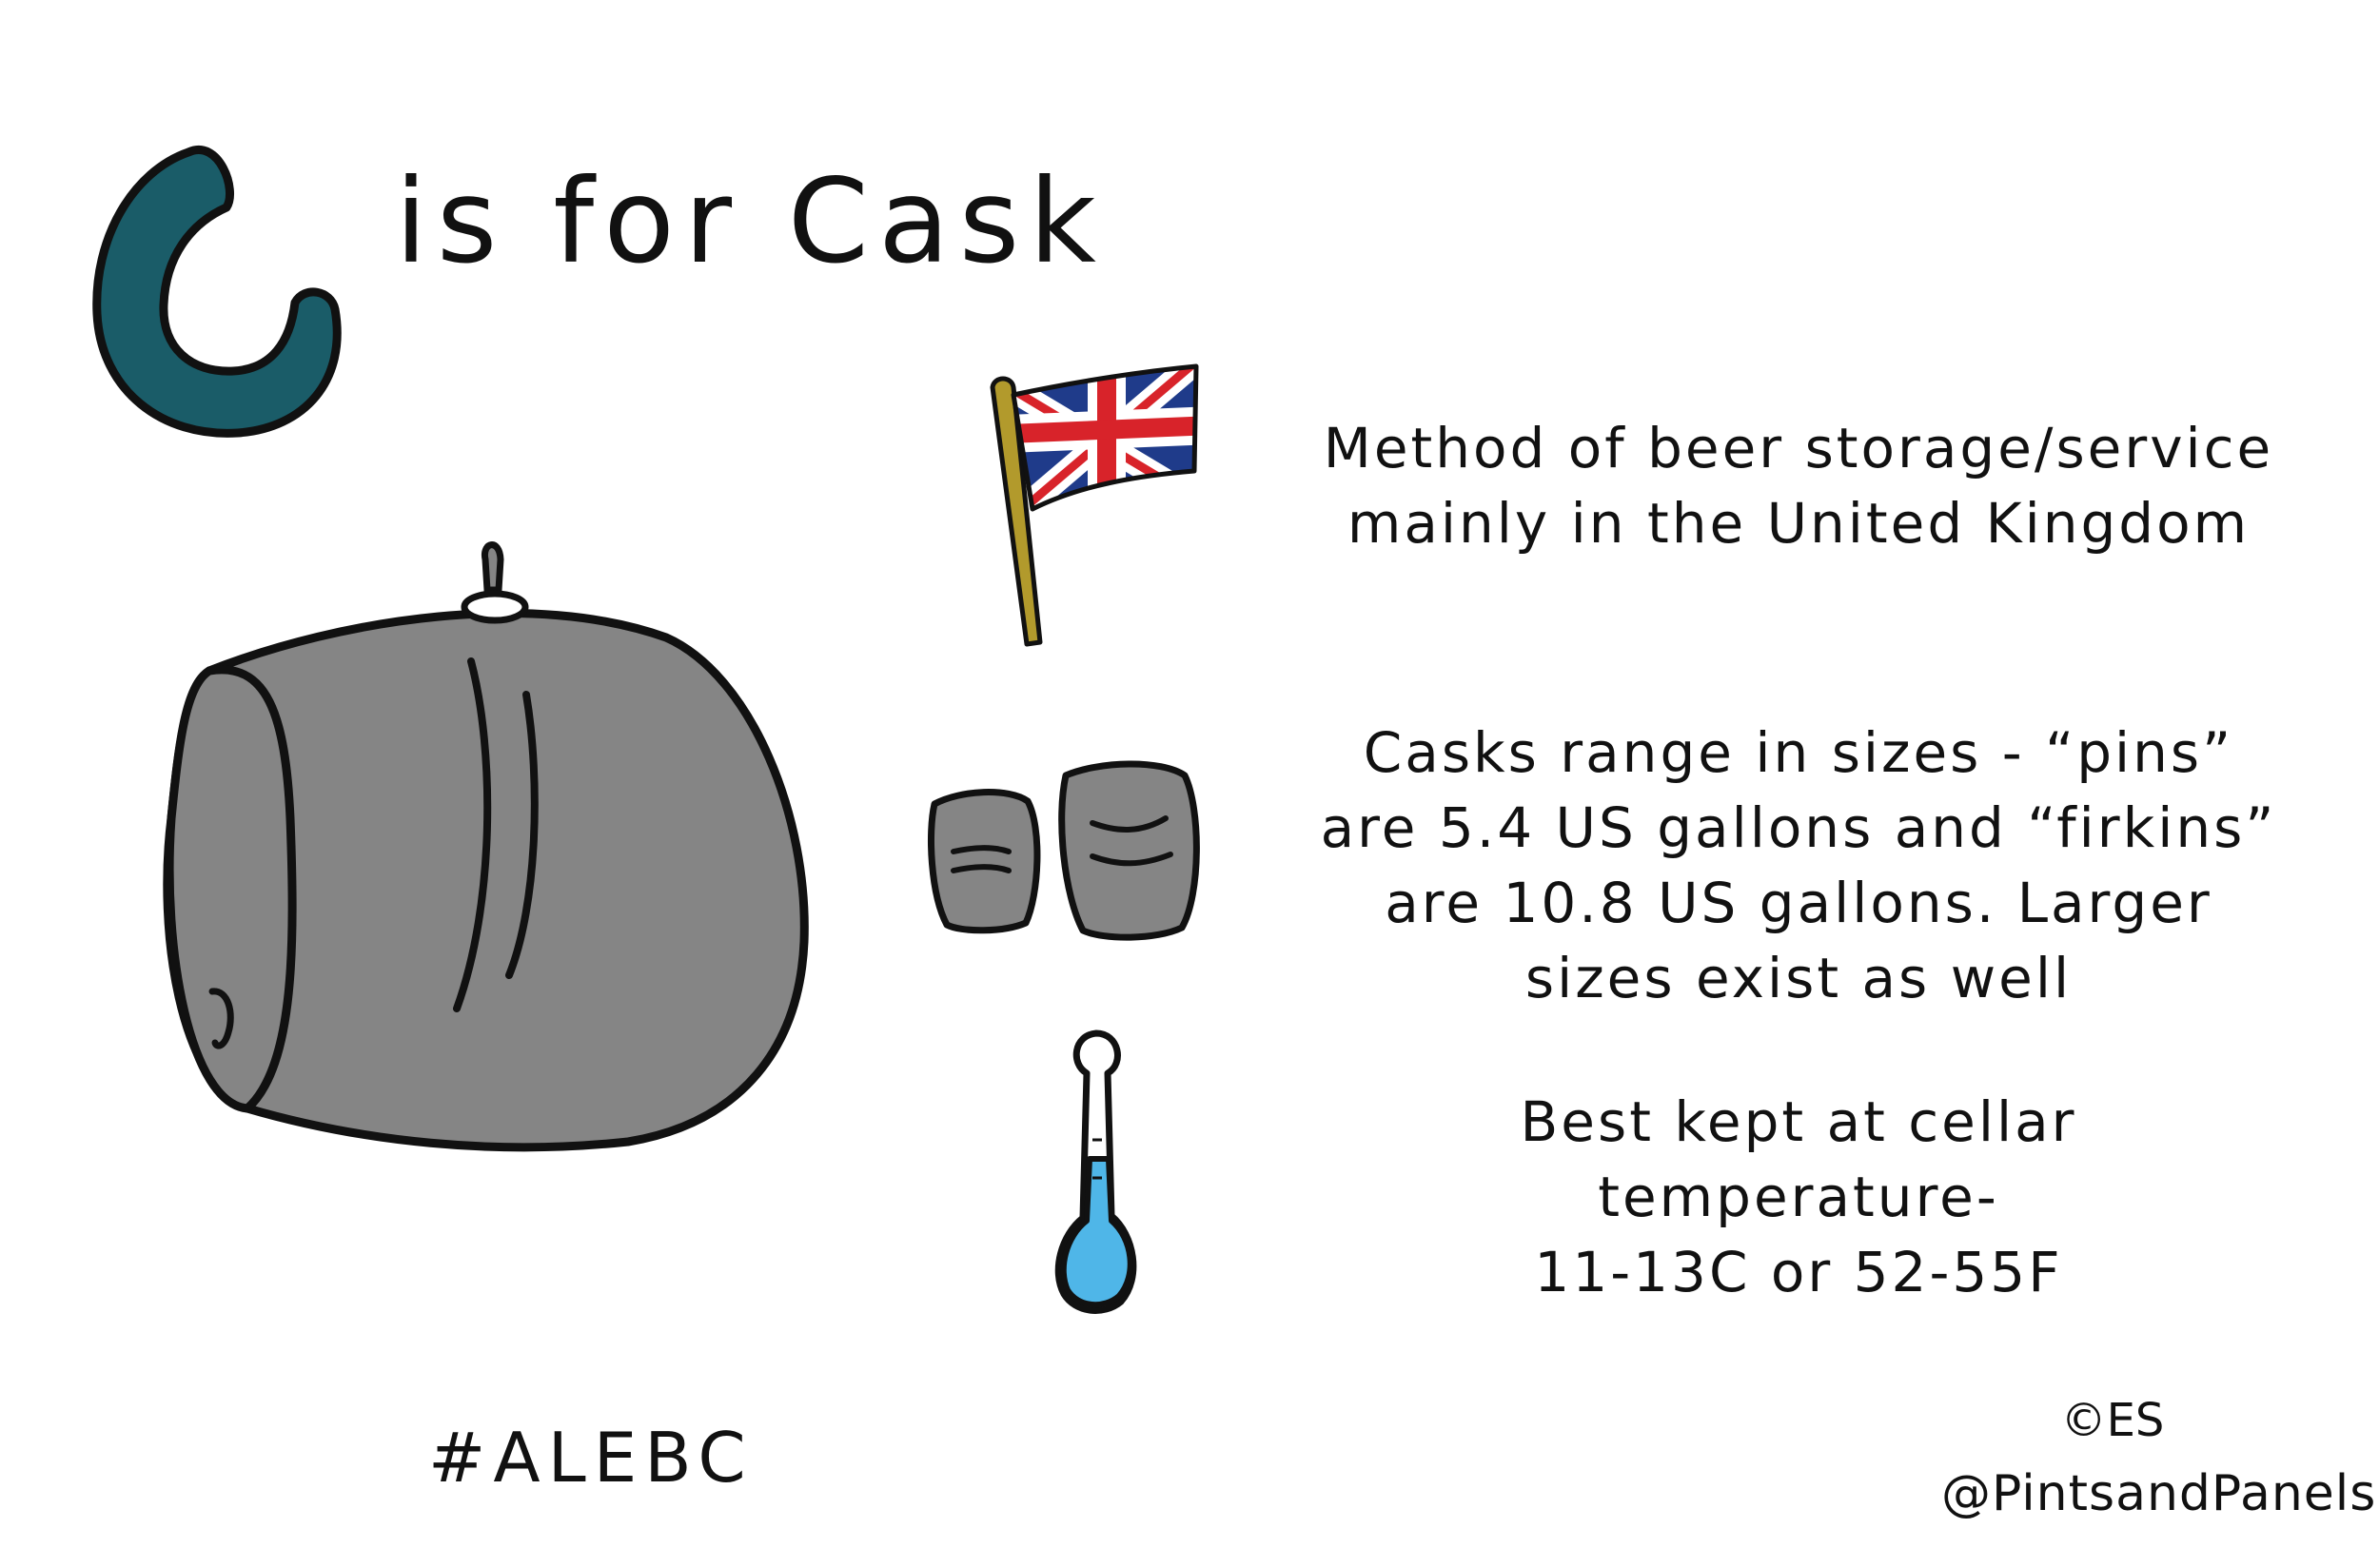 This screenshot has width=2379, height=1568. Describe the element at coordinates (1094, 505) in the screenshot. I see `union-jack-flag-icon` at that location.